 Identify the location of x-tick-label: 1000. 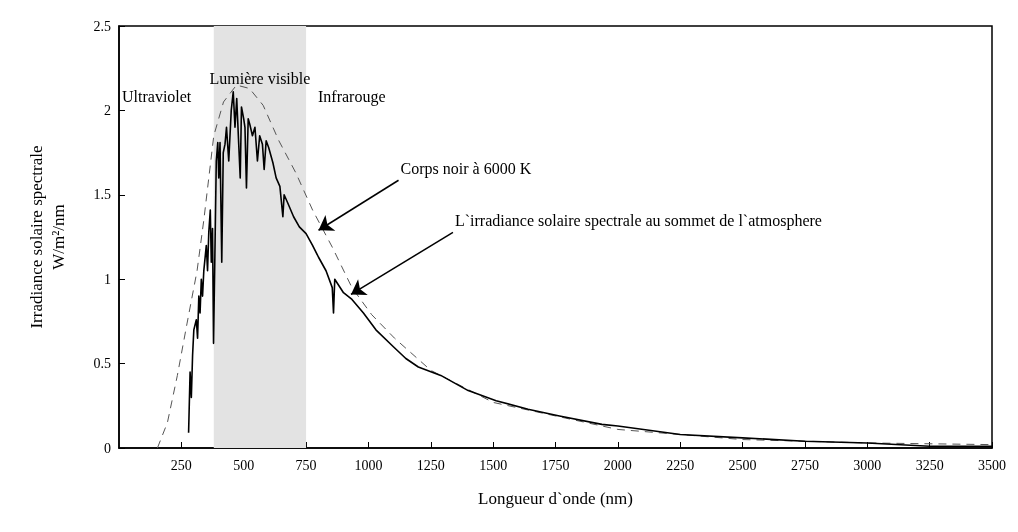
(368, 465).